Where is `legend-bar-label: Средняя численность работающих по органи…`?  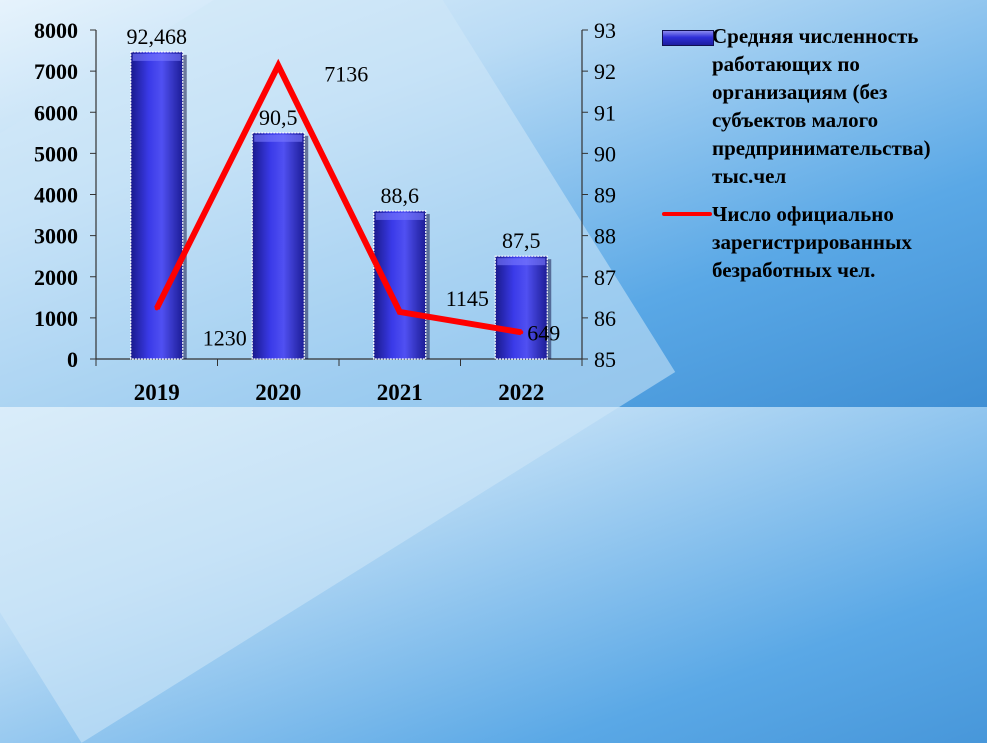
legend-bar-label: Средняя численность работающих по органи… is located at coordinates (821, 106).